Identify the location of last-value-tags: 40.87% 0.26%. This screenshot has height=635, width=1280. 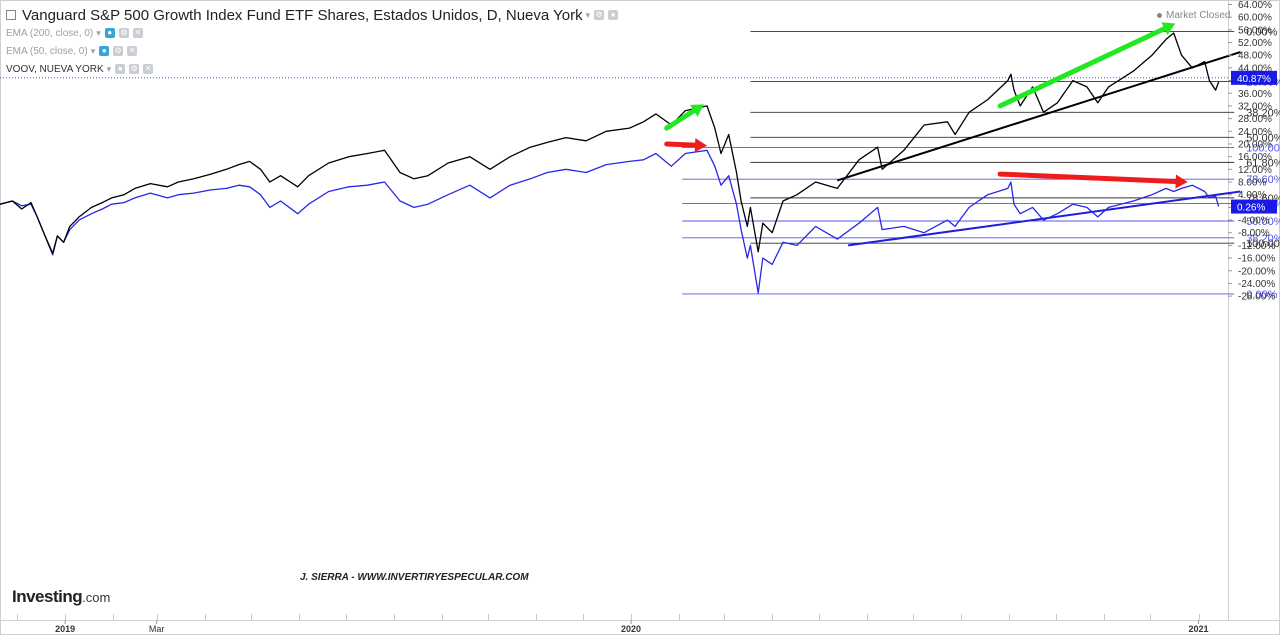
(1254, 142).